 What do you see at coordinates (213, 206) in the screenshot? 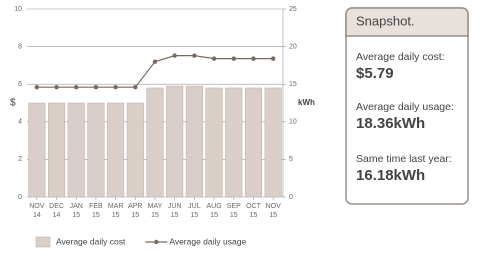
I see `x-tick-label: AUG` at bounding box center [213, 206].